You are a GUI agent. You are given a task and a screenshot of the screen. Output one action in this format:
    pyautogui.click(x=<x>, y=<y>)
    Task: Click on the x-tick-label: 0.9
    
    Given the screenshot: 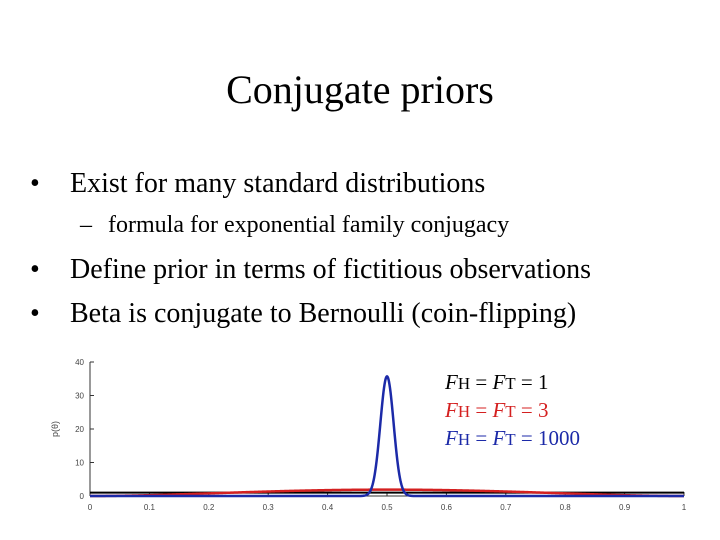 What is the action you would take?
    pyautogui.click(x=625, y=507)
    